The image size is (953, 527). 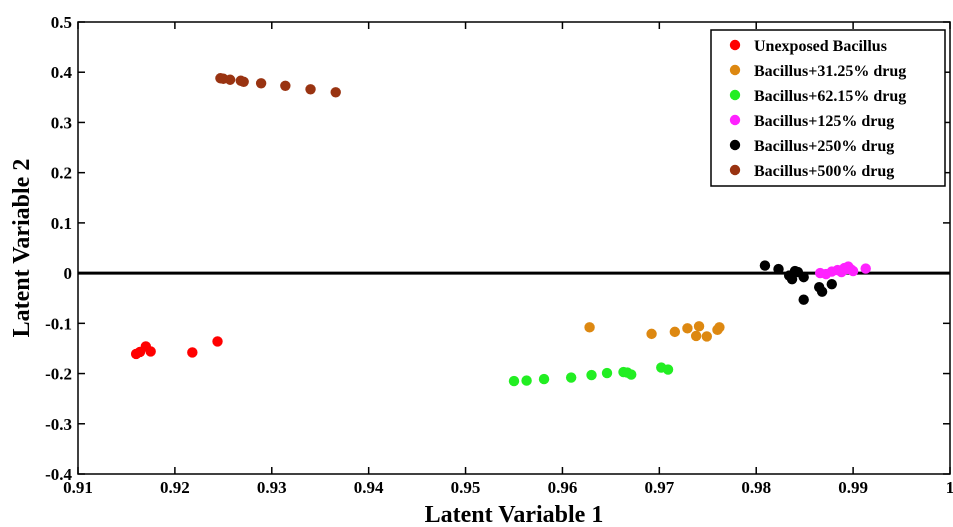 What do you see at coordinates (756, 487) in the screenshot?
I see `x-tick-label: 0.98` at bounding box center [756, 487].